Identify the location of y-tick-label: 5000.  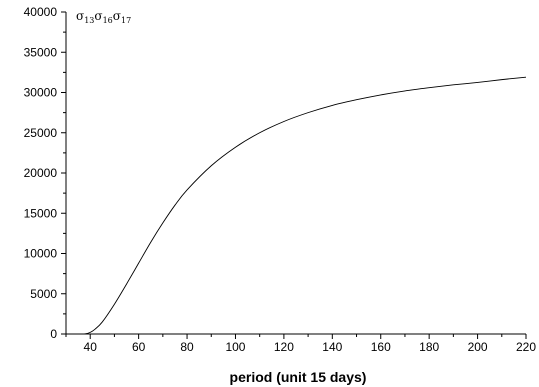
(43, 294).